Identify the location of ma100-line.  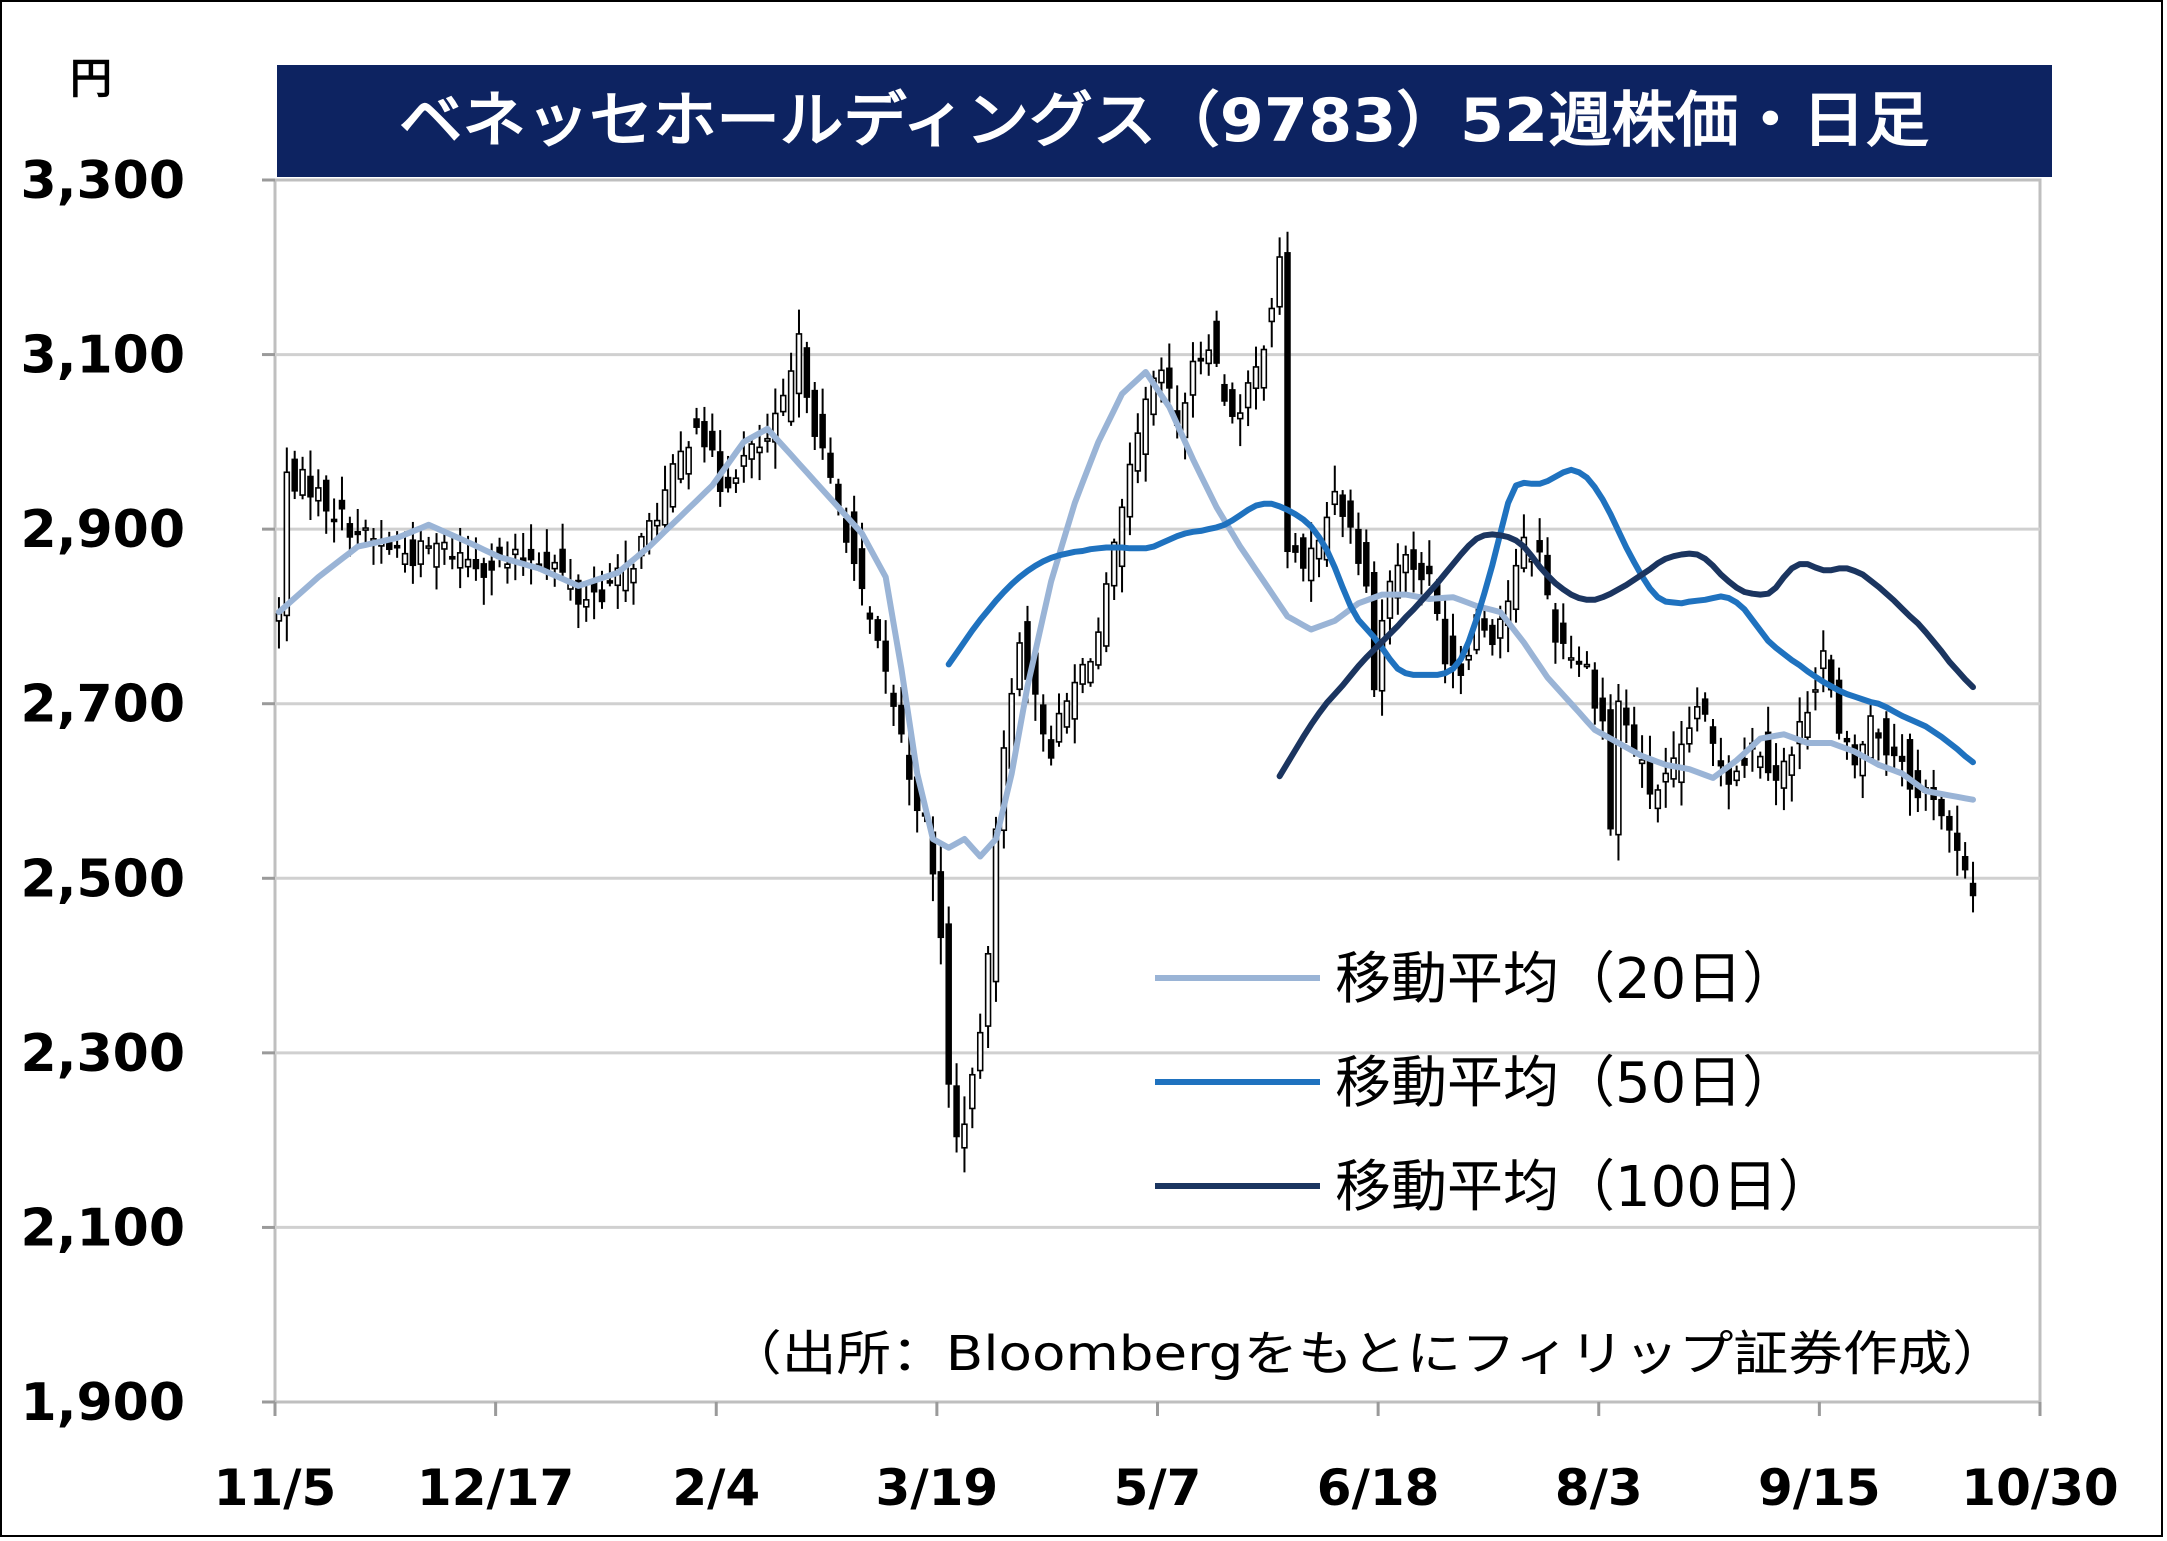
(1626, 655).